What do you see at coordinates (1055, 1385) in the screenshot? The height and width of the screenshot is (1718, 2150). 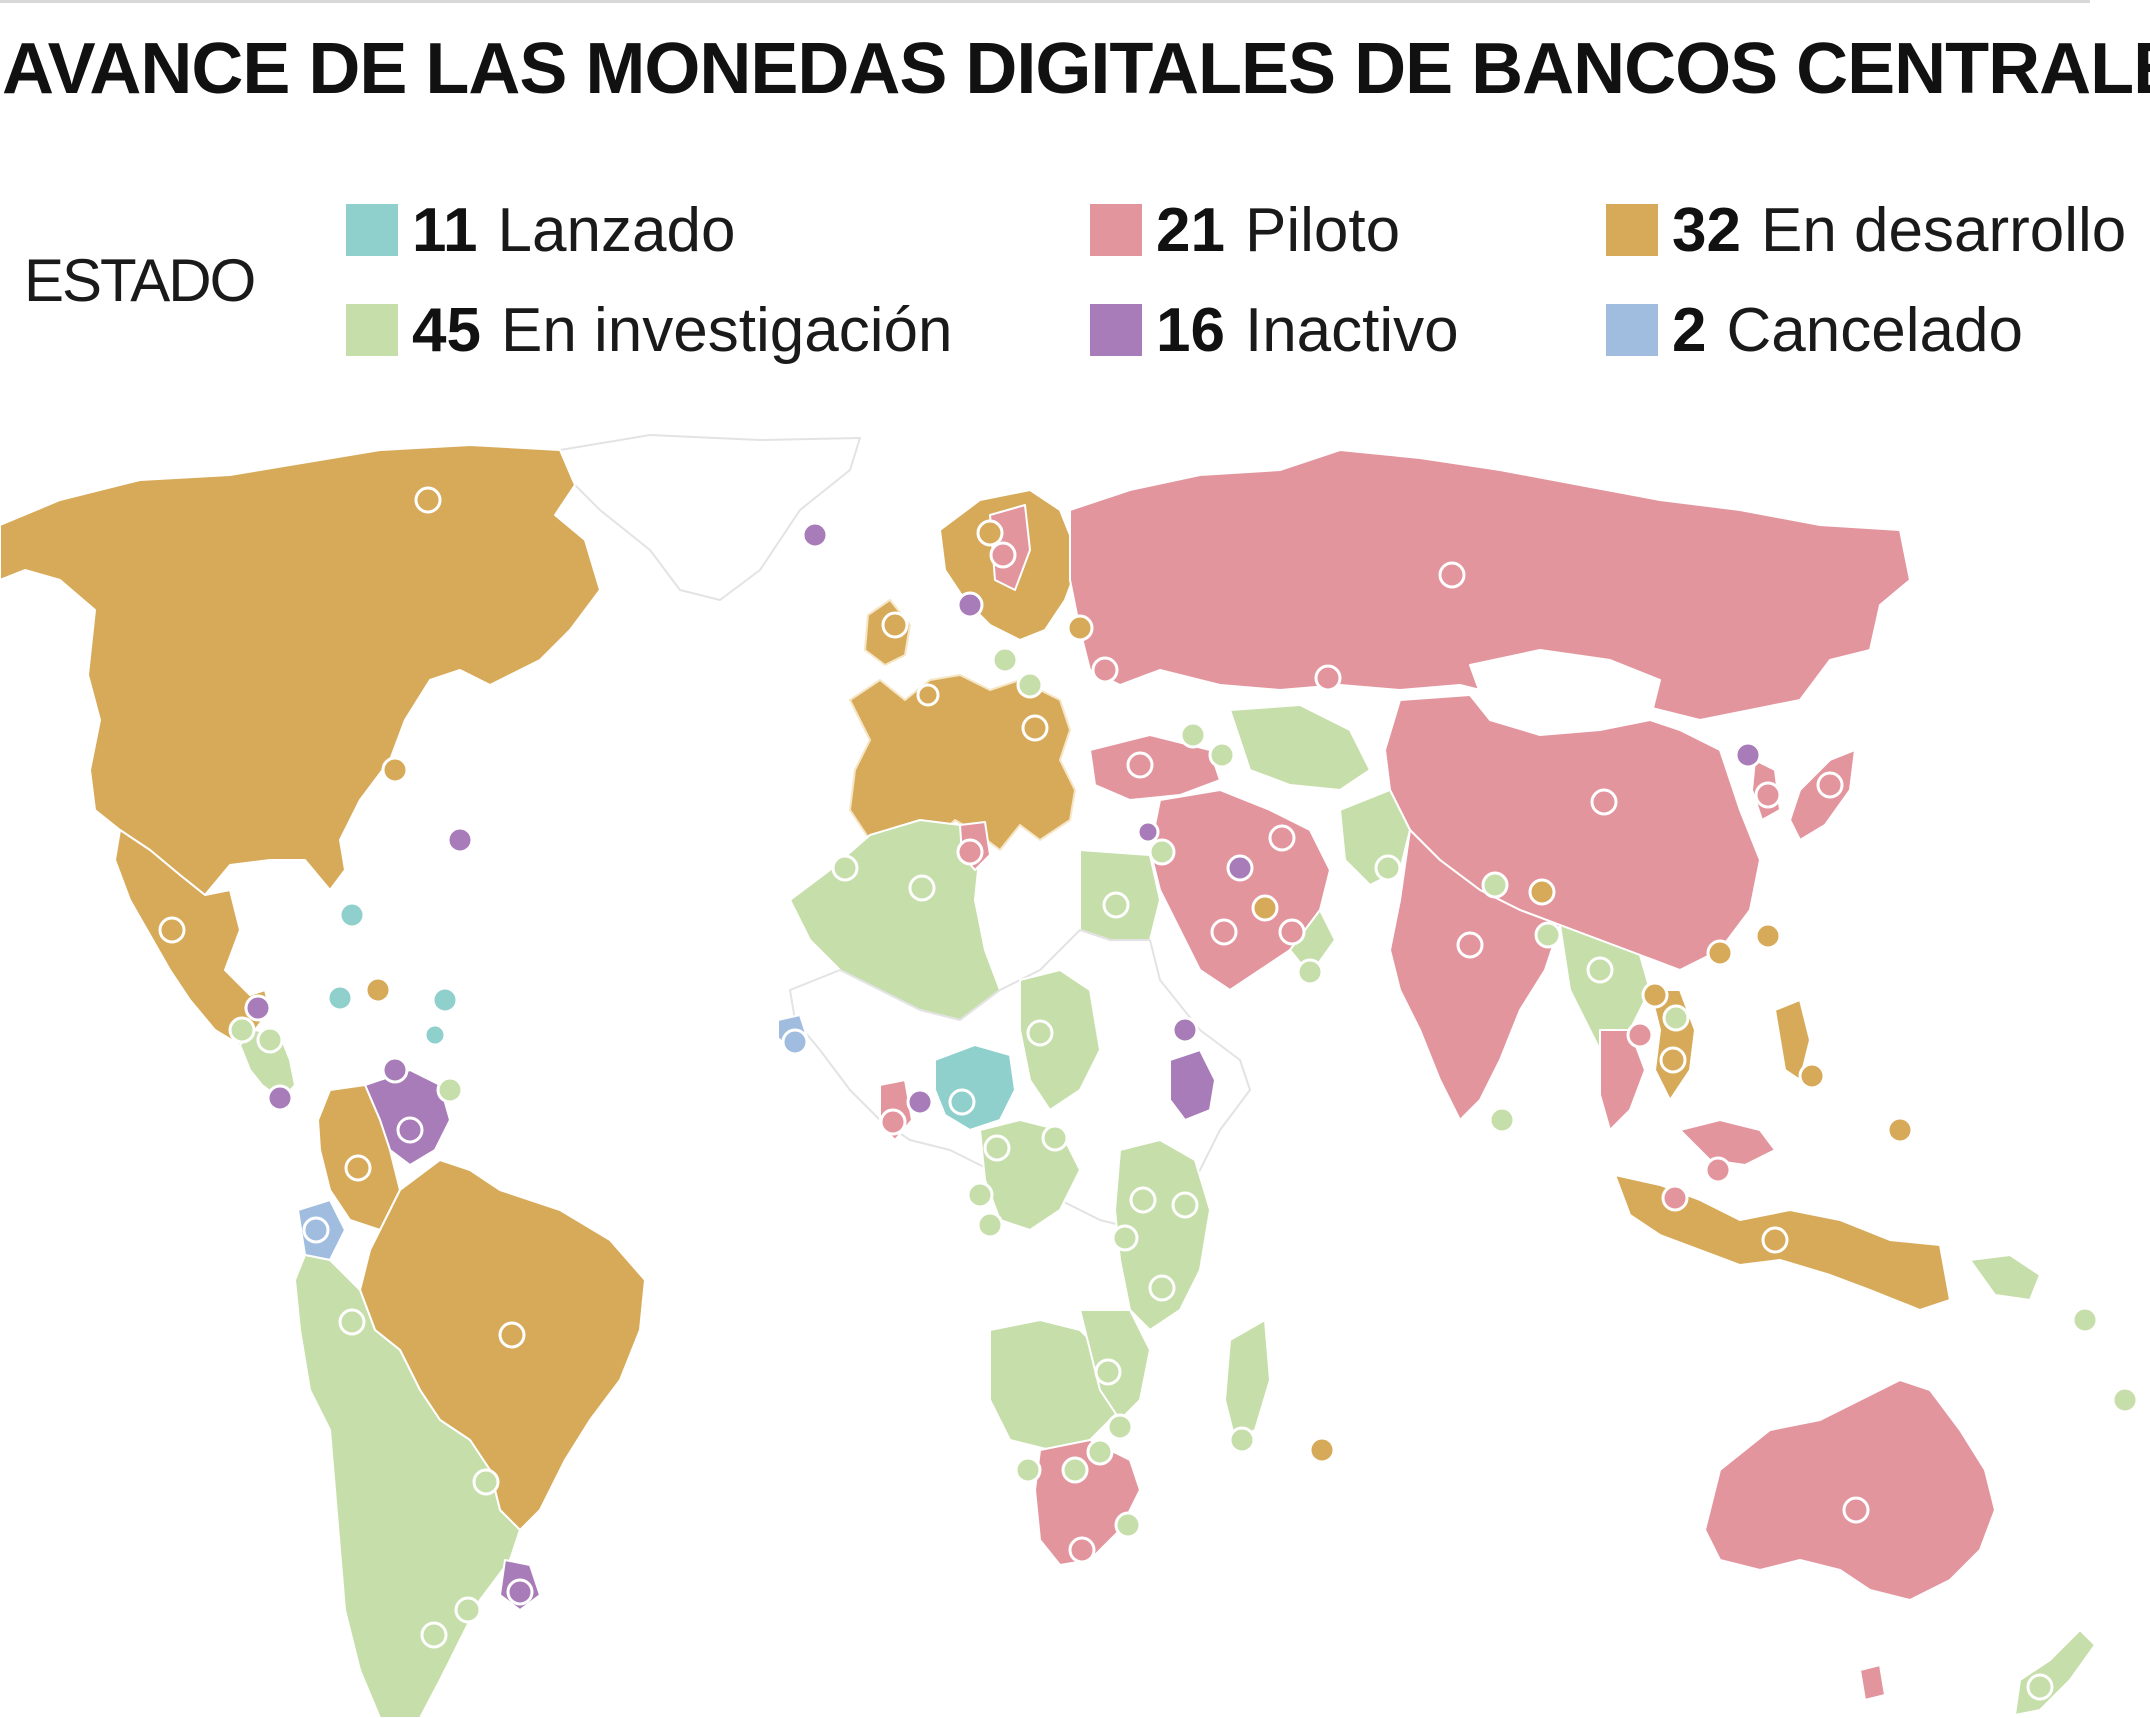 I see `region-angola-namibia` at bounding box center [1055, 1385].